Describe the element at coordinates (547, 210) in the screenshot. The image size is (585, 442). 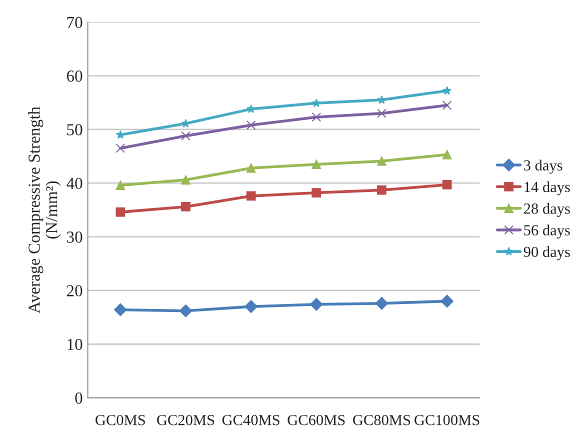
I see `legend-label: 28 days` at that location.